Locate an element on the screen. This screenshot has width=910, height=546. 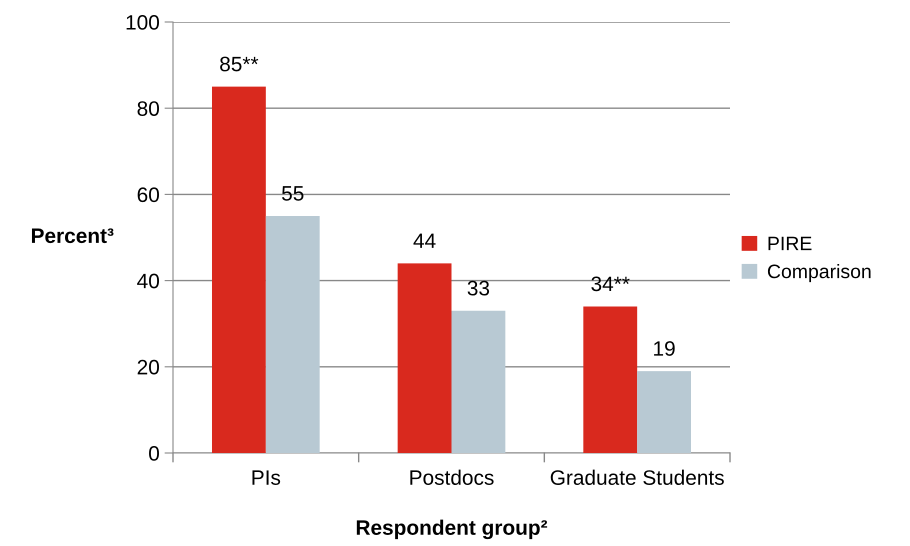
legend-label: PIRE is located at coordinates (790, 243).